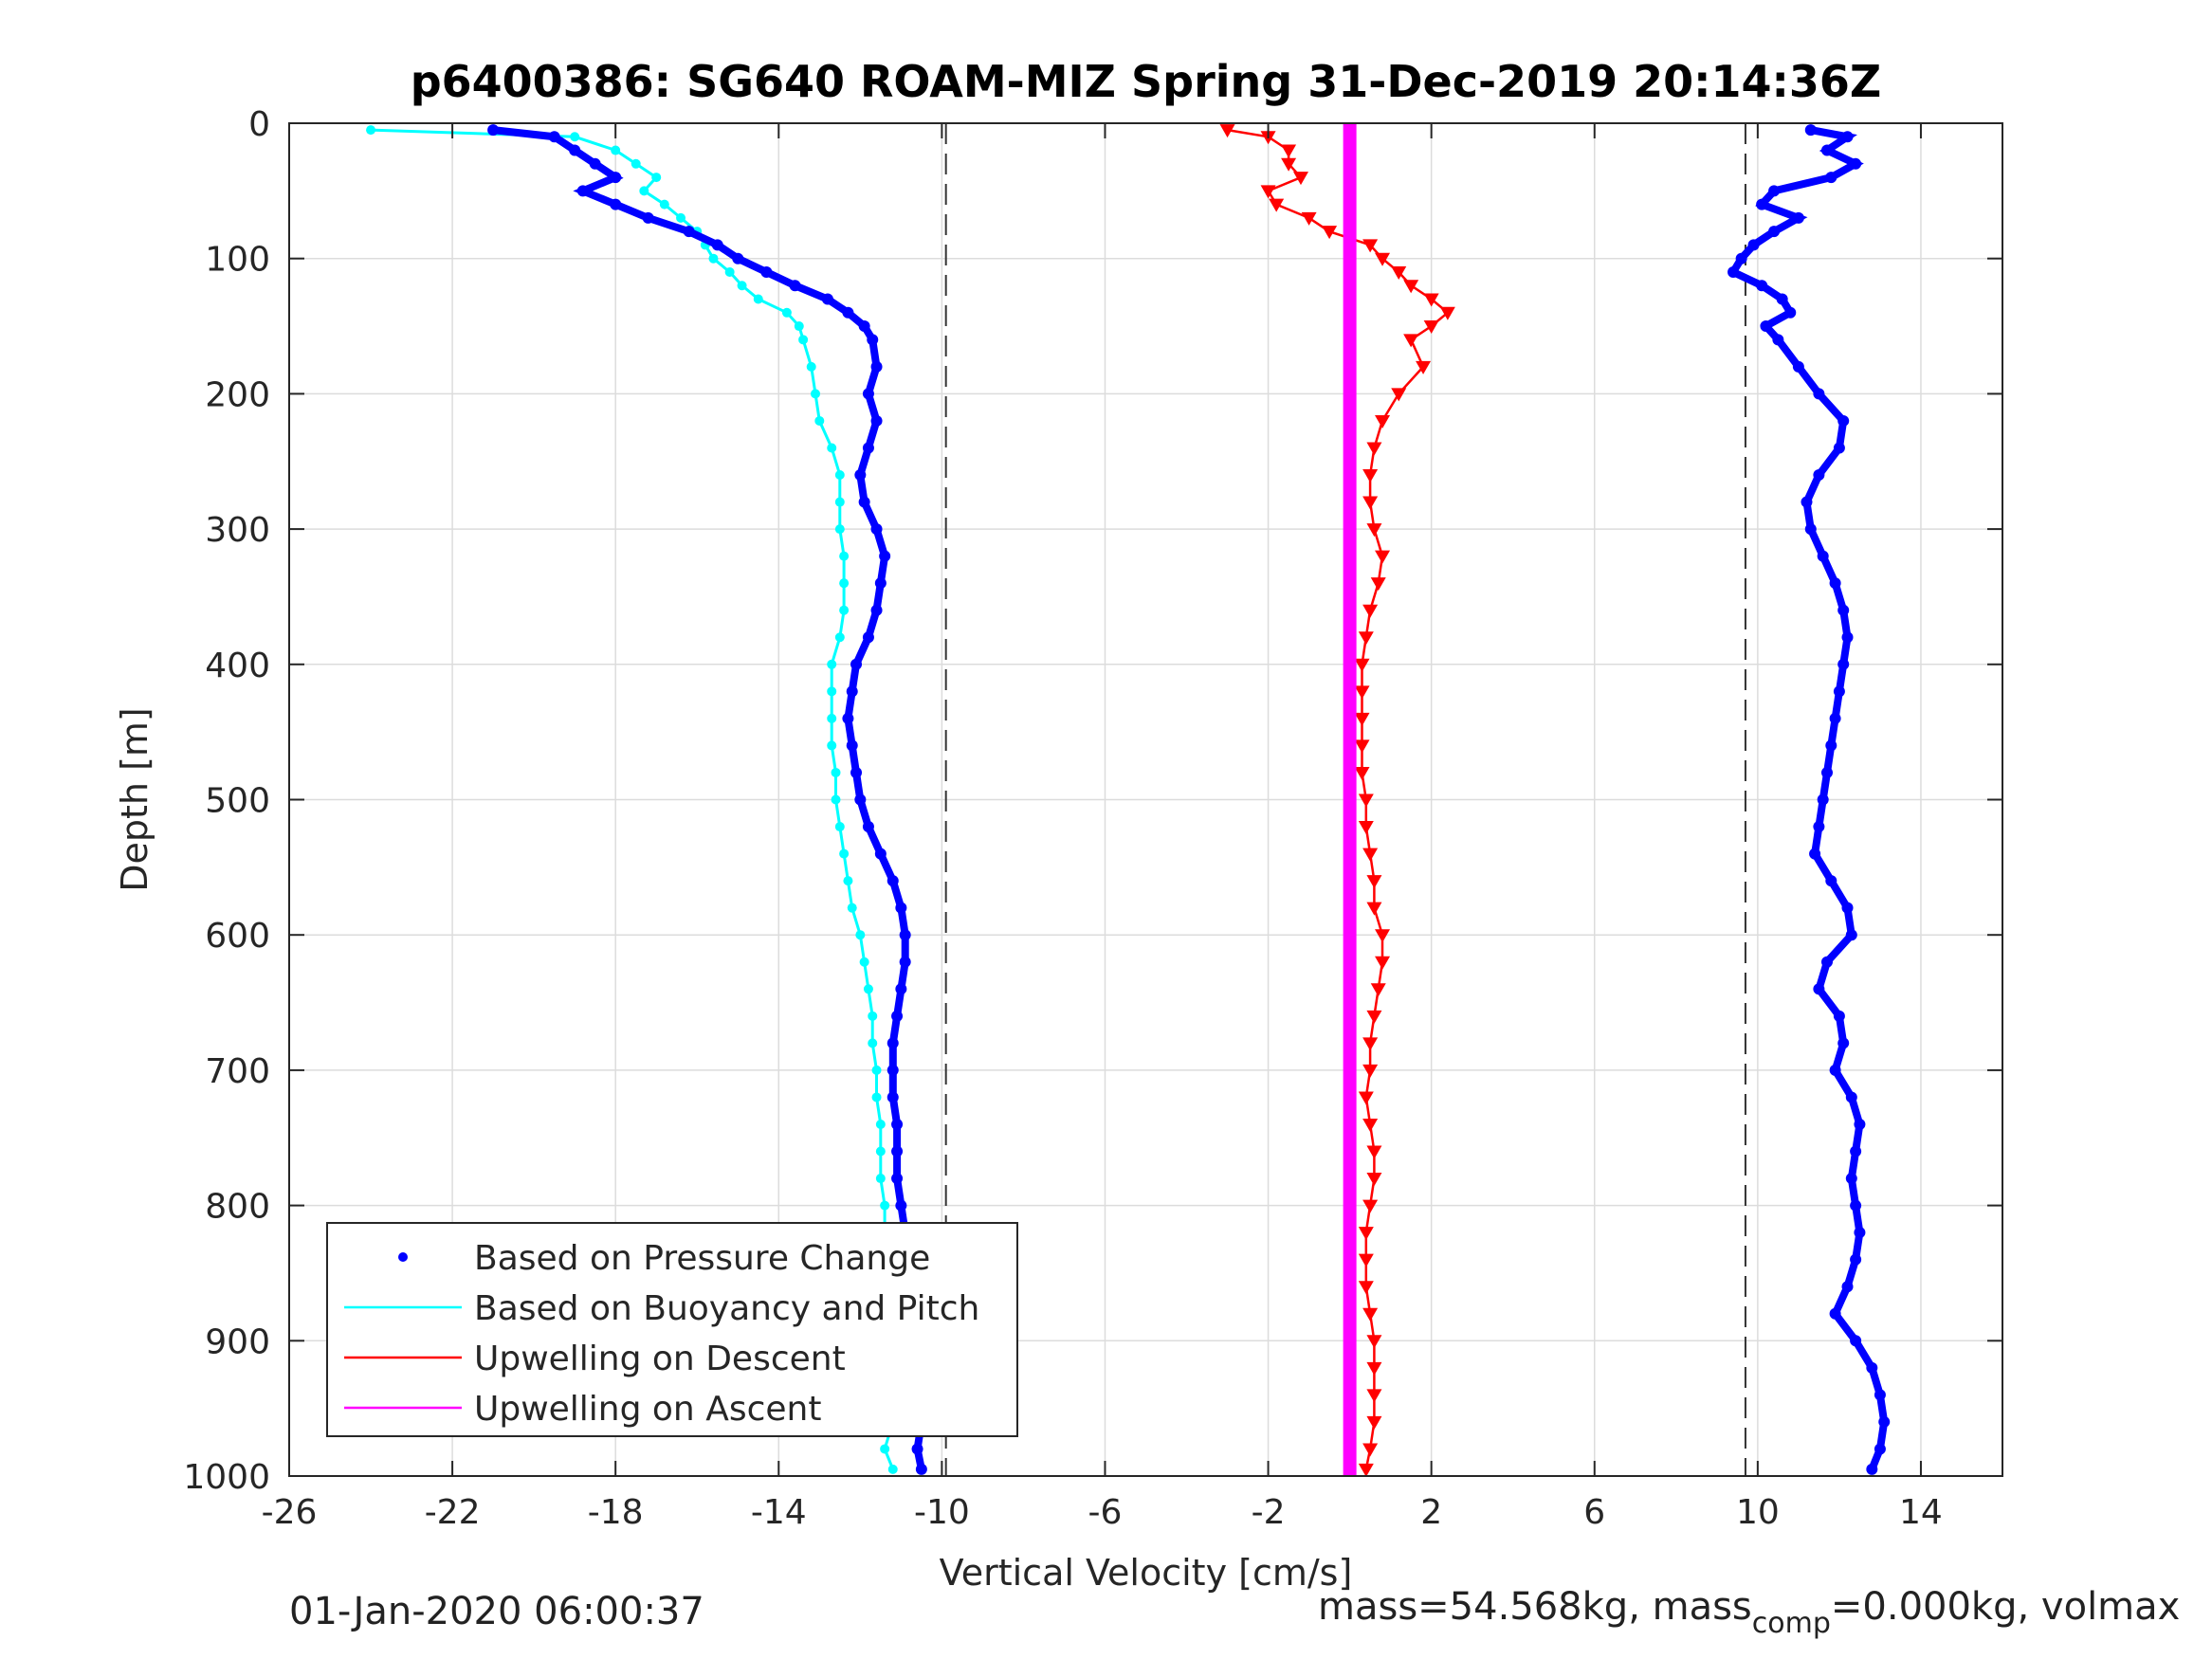 Image resolution: width=2212 pixels, height=1659 pixels. Describe the element at coordinates (237, 666) in the screenshot. I see `y-tick-label: 400` at that location.